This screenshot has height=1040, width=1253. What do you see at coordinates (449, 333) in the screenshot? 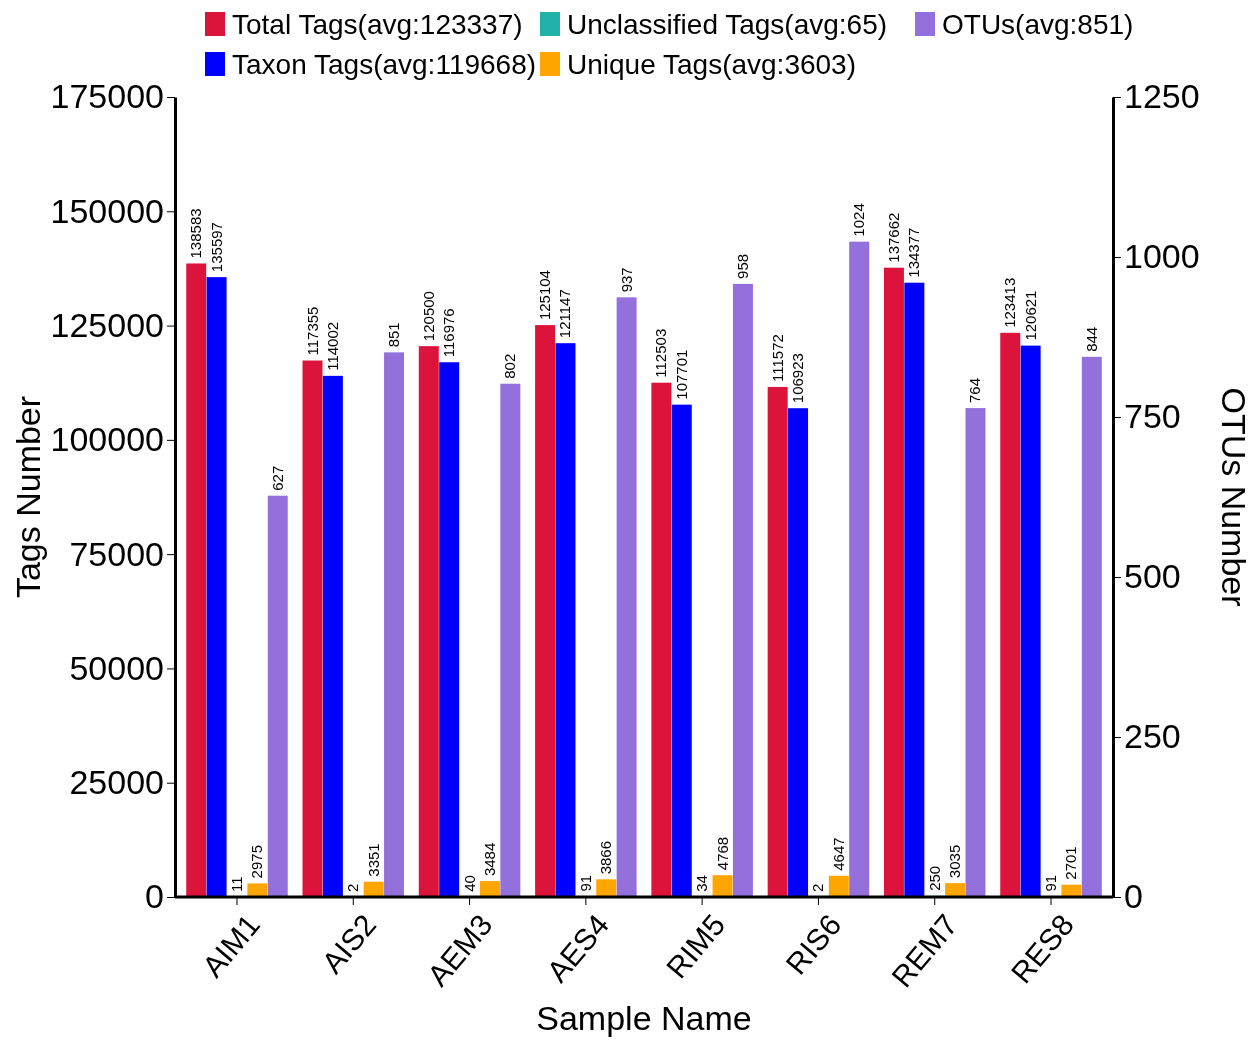
I see `data-label: 116976` at bounding box center [449, 333].